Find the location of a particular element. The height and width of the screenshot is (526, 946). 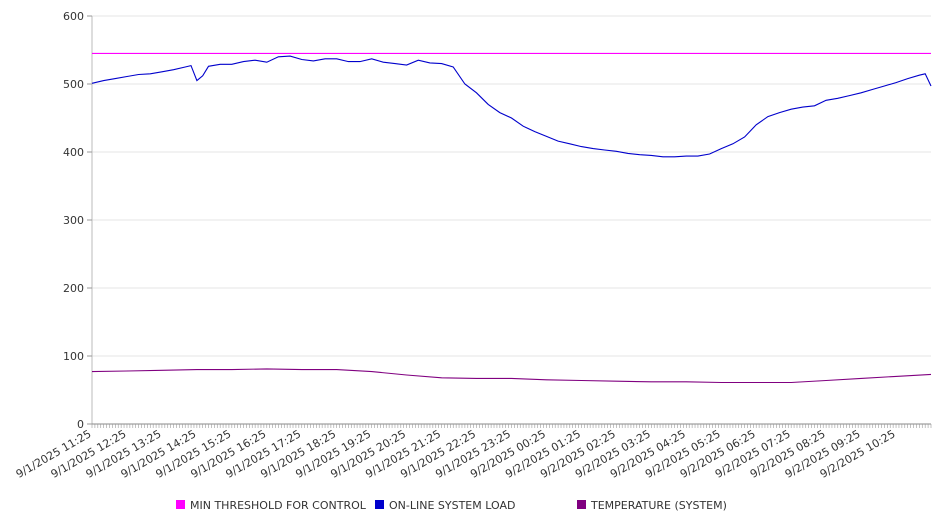

y-tick-label: 100 is located at coordinates (73, 356).